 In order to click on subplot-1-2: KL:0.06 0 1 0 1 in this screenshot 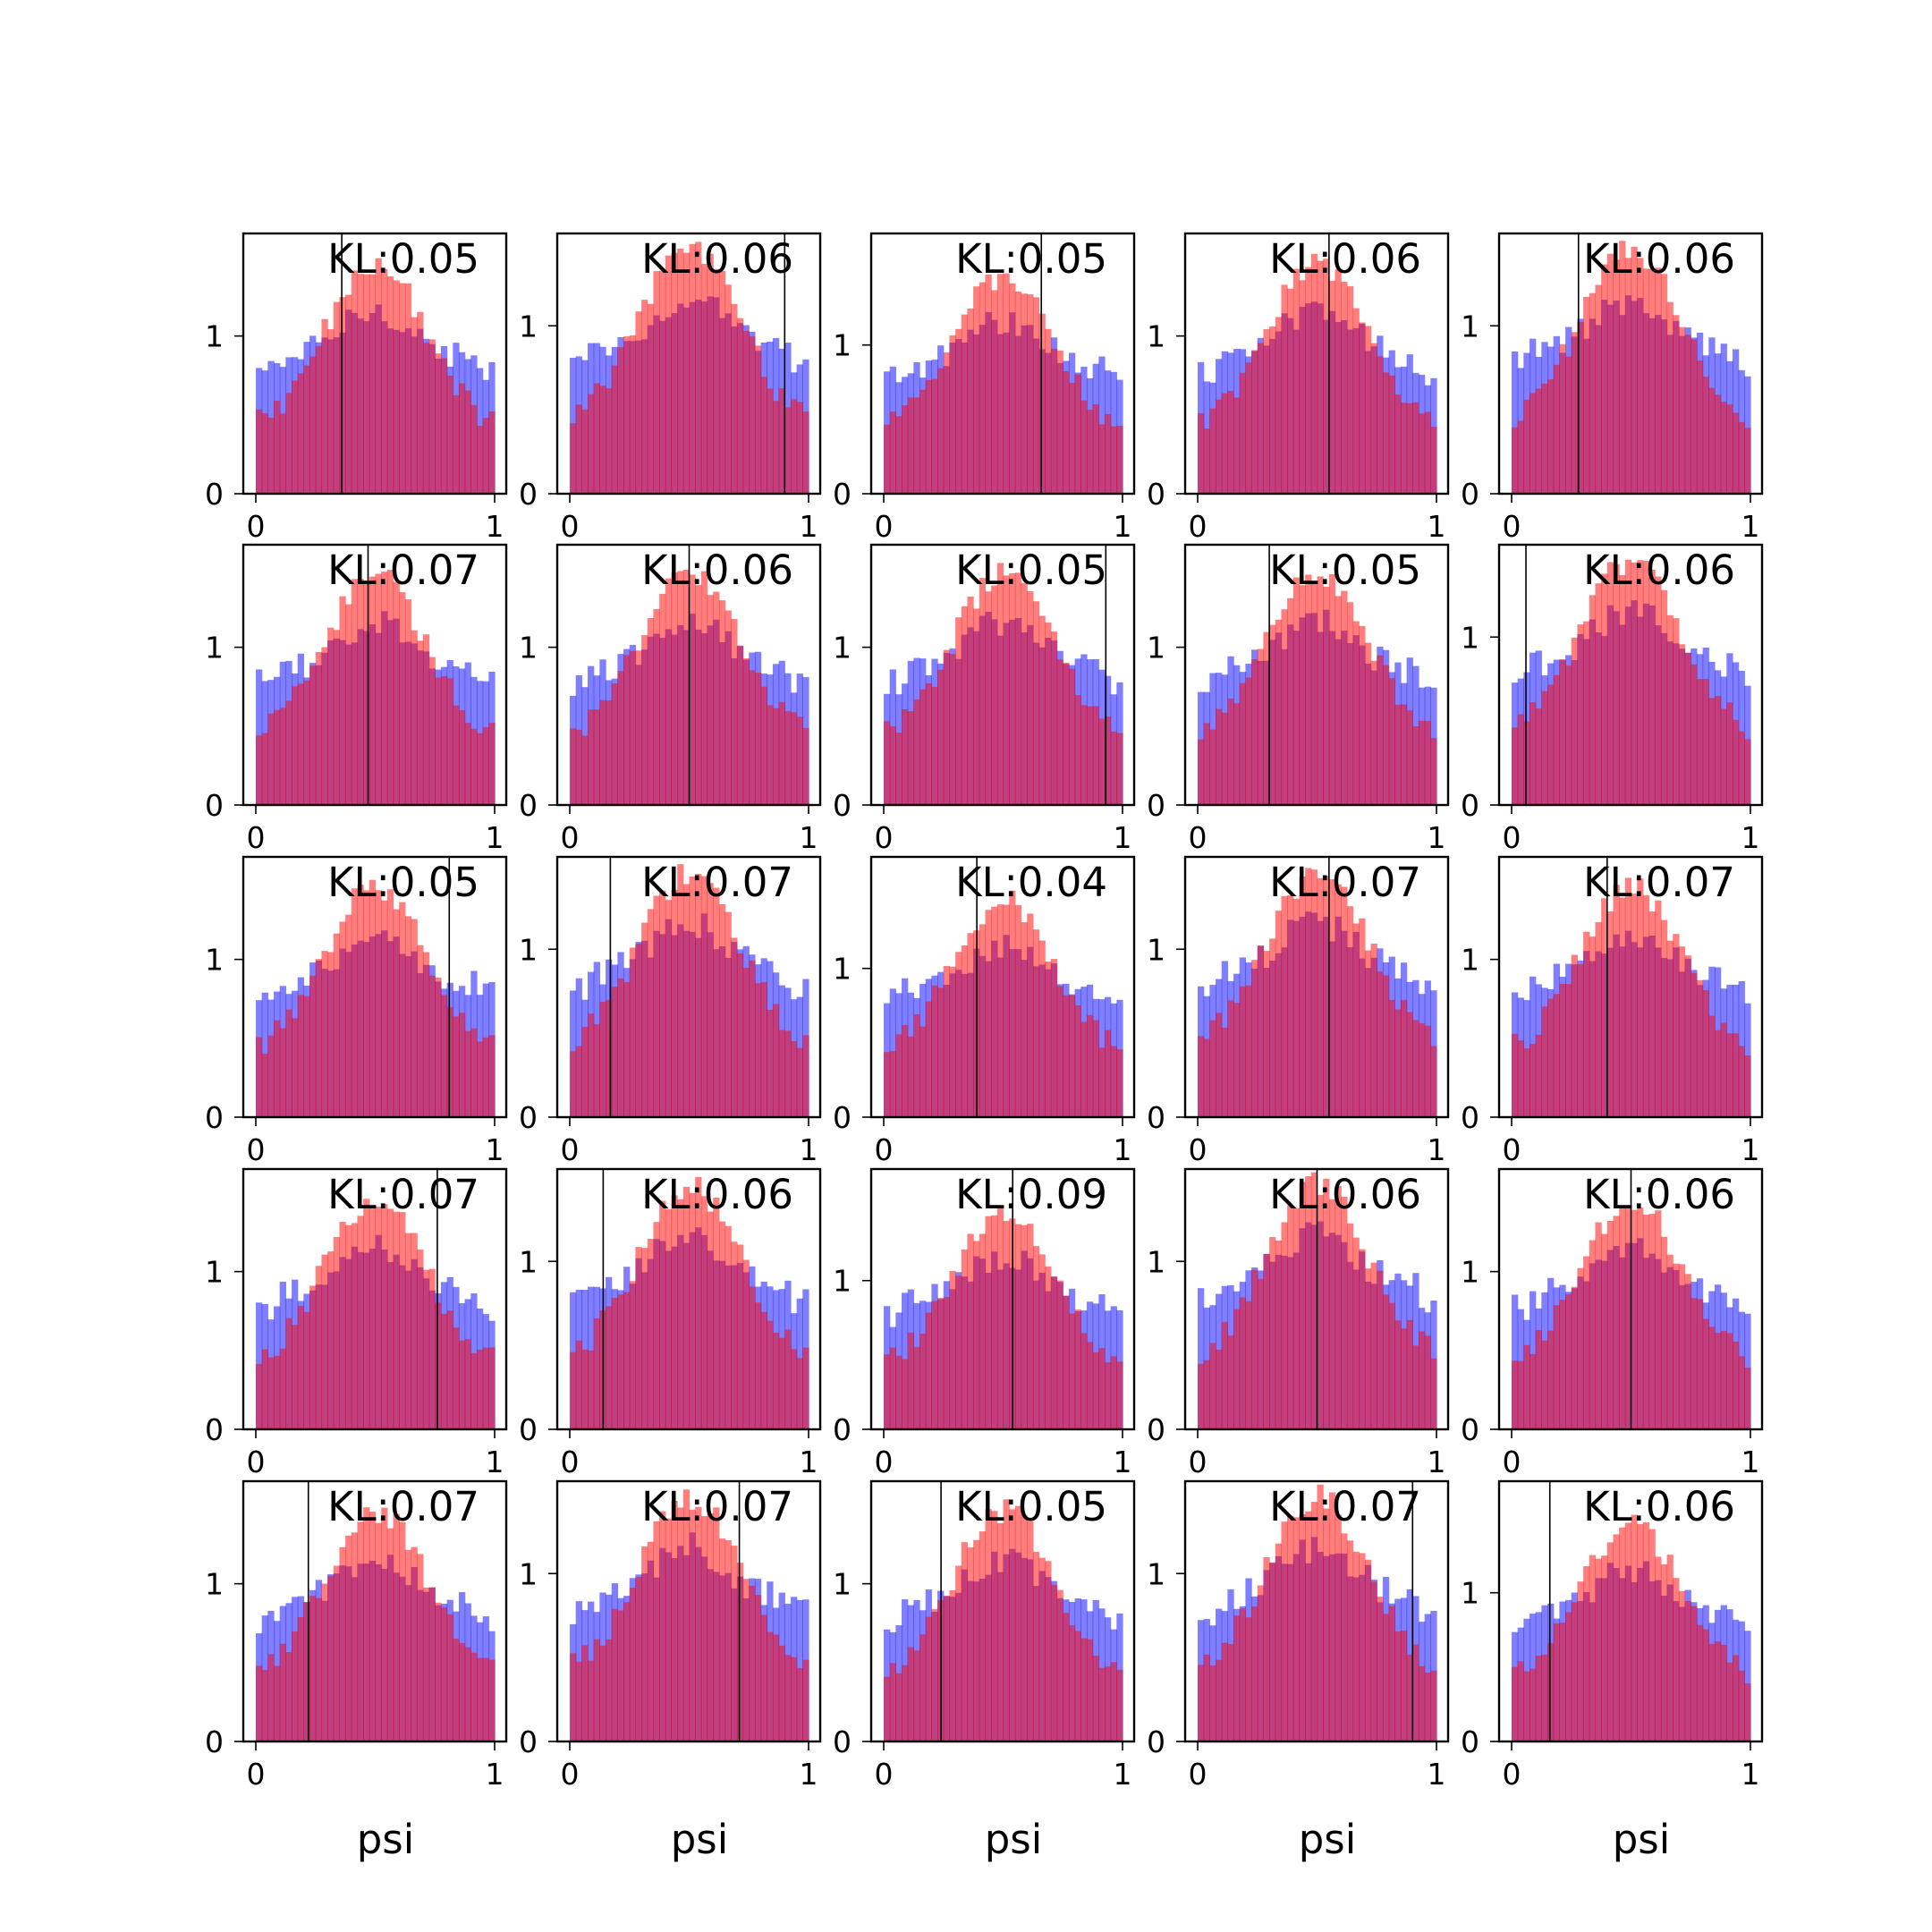, I will do `click(670, 388)`.